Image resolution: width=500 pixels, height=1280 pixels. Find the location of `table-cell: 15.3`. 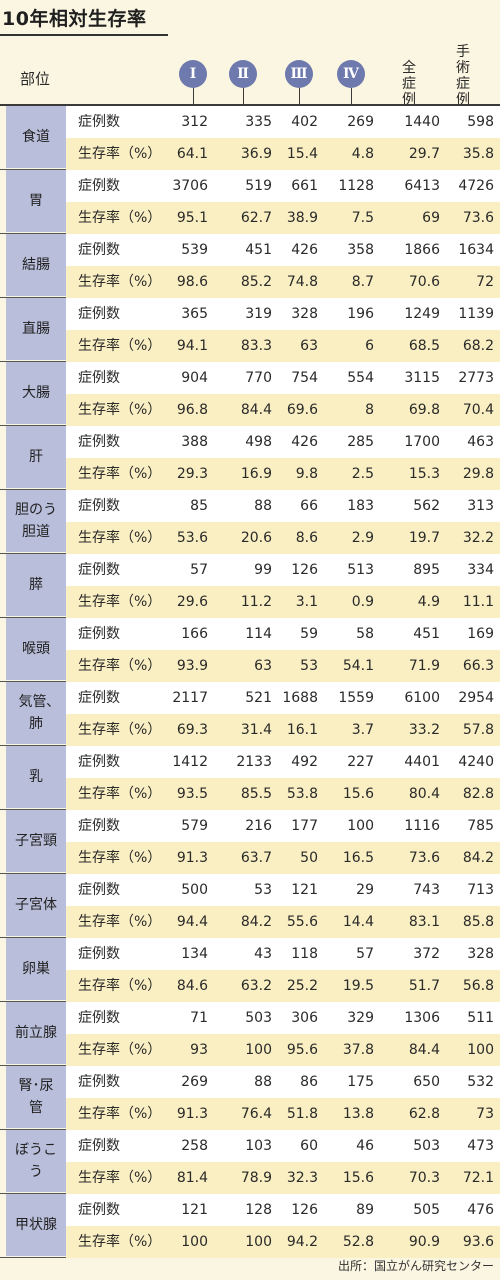

table-cell: 15.3 is located at coordinates (424, 474).